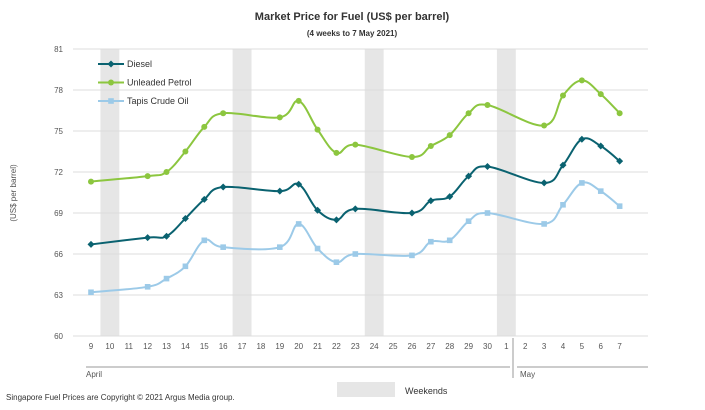  I want to click on x-tick-label: 9, so click(91, 346).